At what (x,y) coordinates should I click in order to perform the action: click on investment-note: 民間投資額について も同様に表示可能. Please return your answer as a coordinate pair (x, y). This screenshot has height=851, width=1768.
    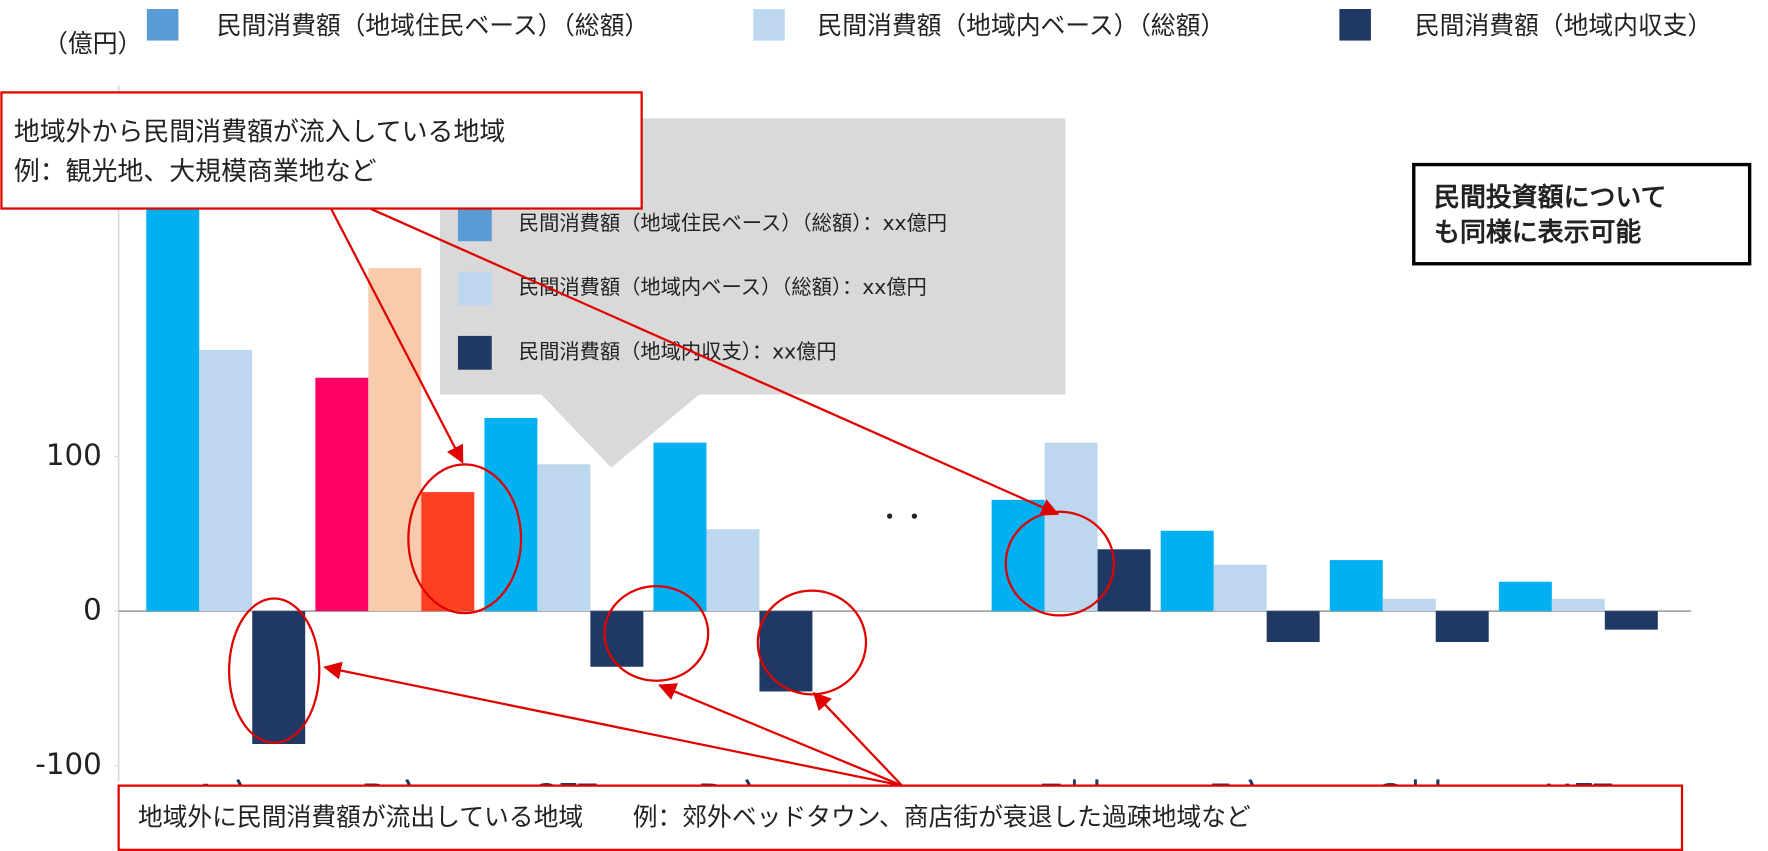
    Looking at the image, I should click on (1582, 214).